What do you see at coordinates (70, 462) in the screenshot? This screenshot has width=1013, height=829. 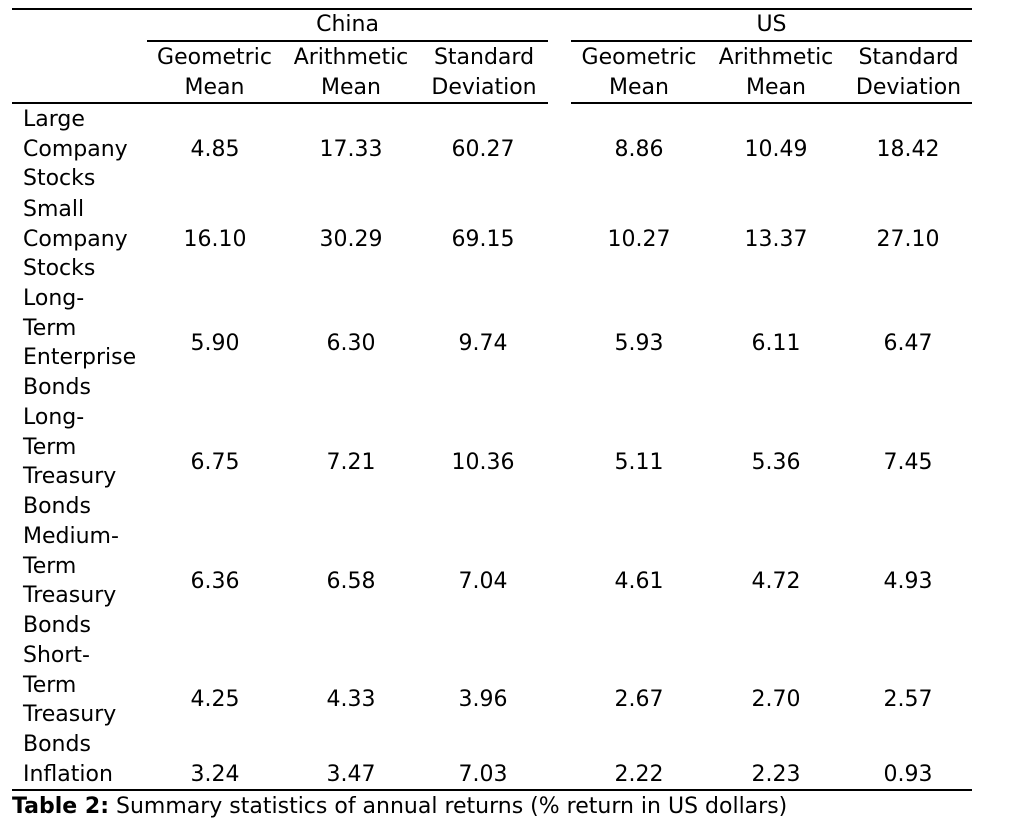 I see `row-label: Long- Term Treasury Bonds` at bounding box center [70, 462].